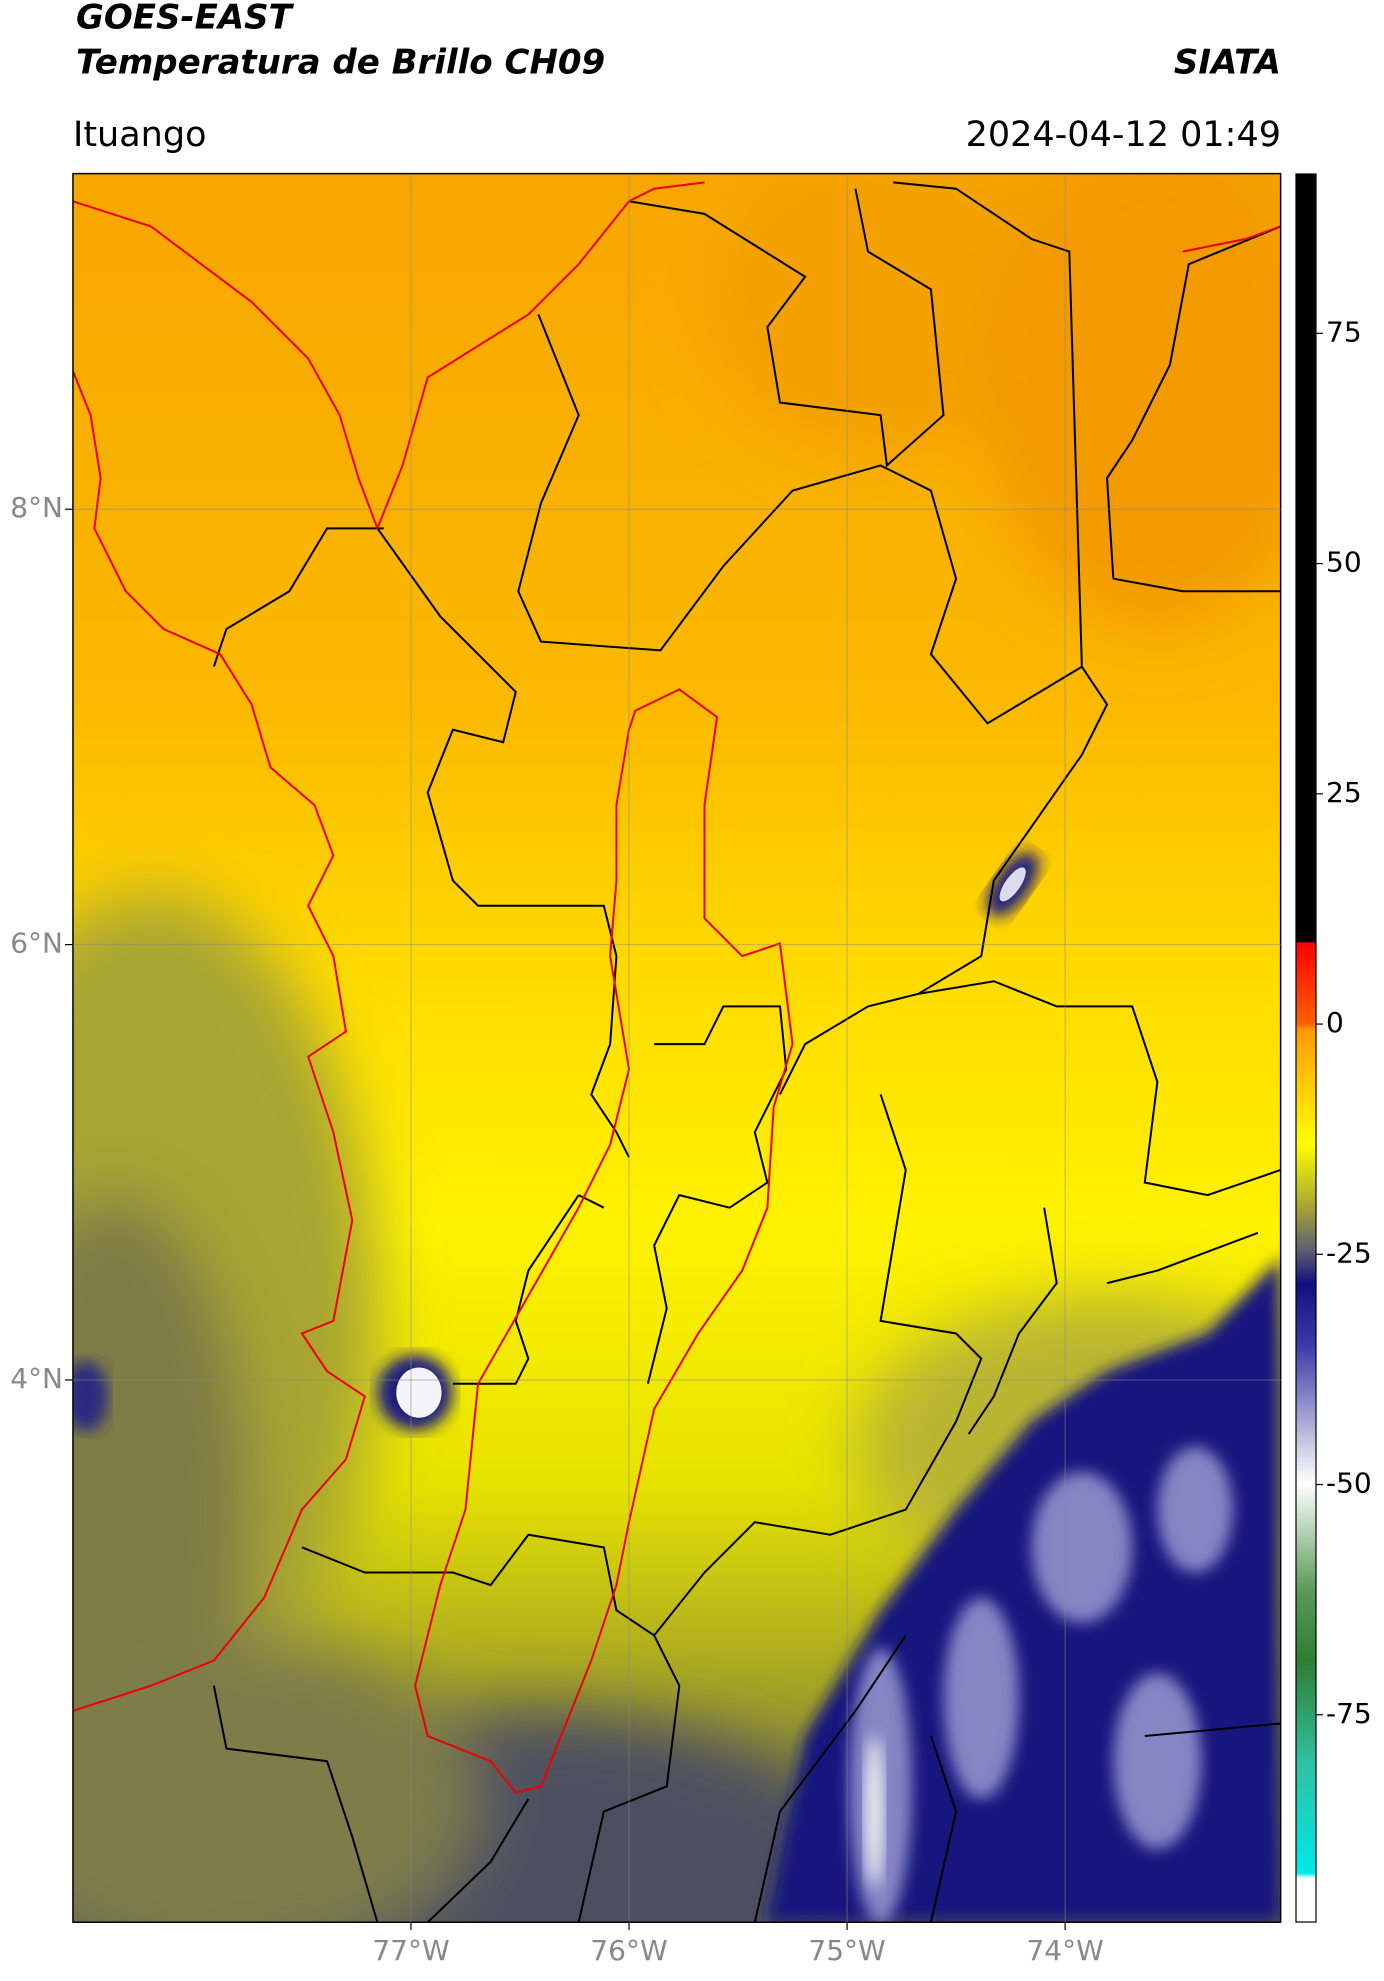  Describe the element at coordinates (36, 507) in the screenshot. I see `y-tick-label: 8°N` at that location.